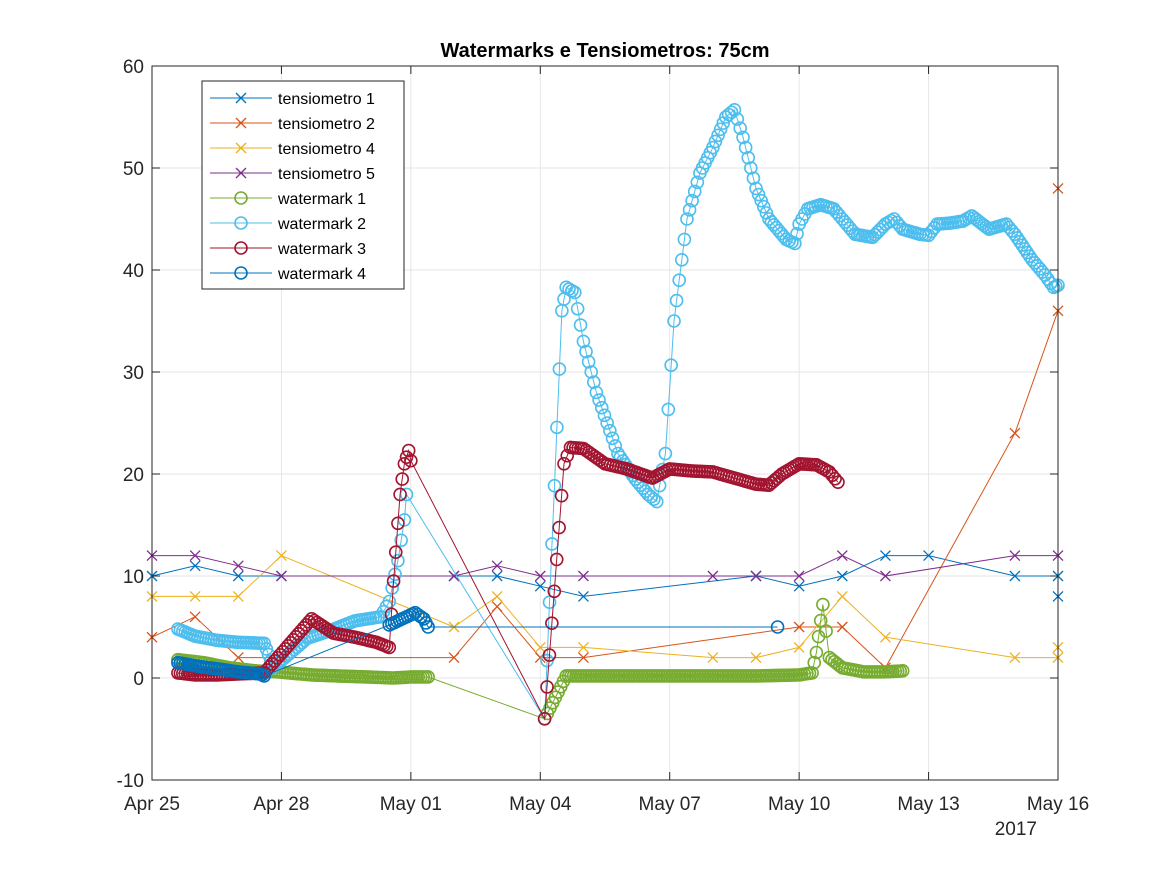 This screenshot has height=875, width=1167. I want to click on x-tick-label: Apr 28, so click(281, 804).